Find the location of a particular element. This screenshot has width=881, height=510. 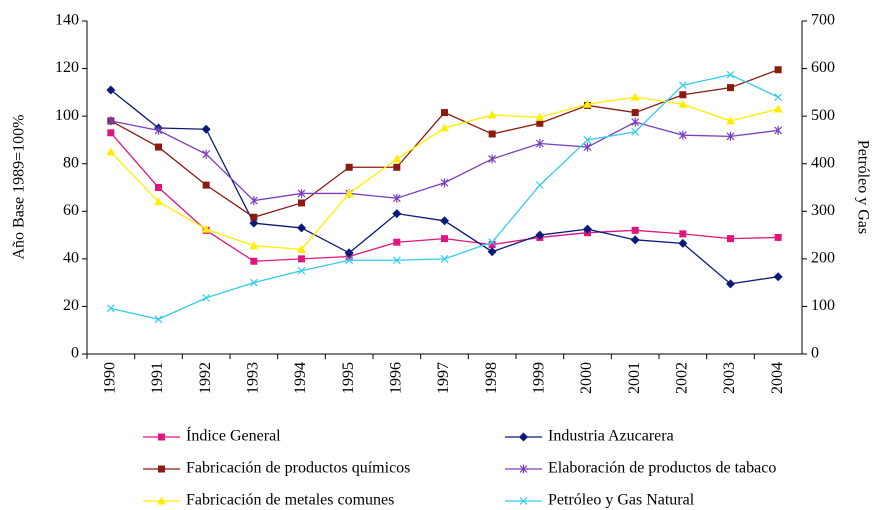

x-tick-label: 1993 is located at coordinates (253, 378).